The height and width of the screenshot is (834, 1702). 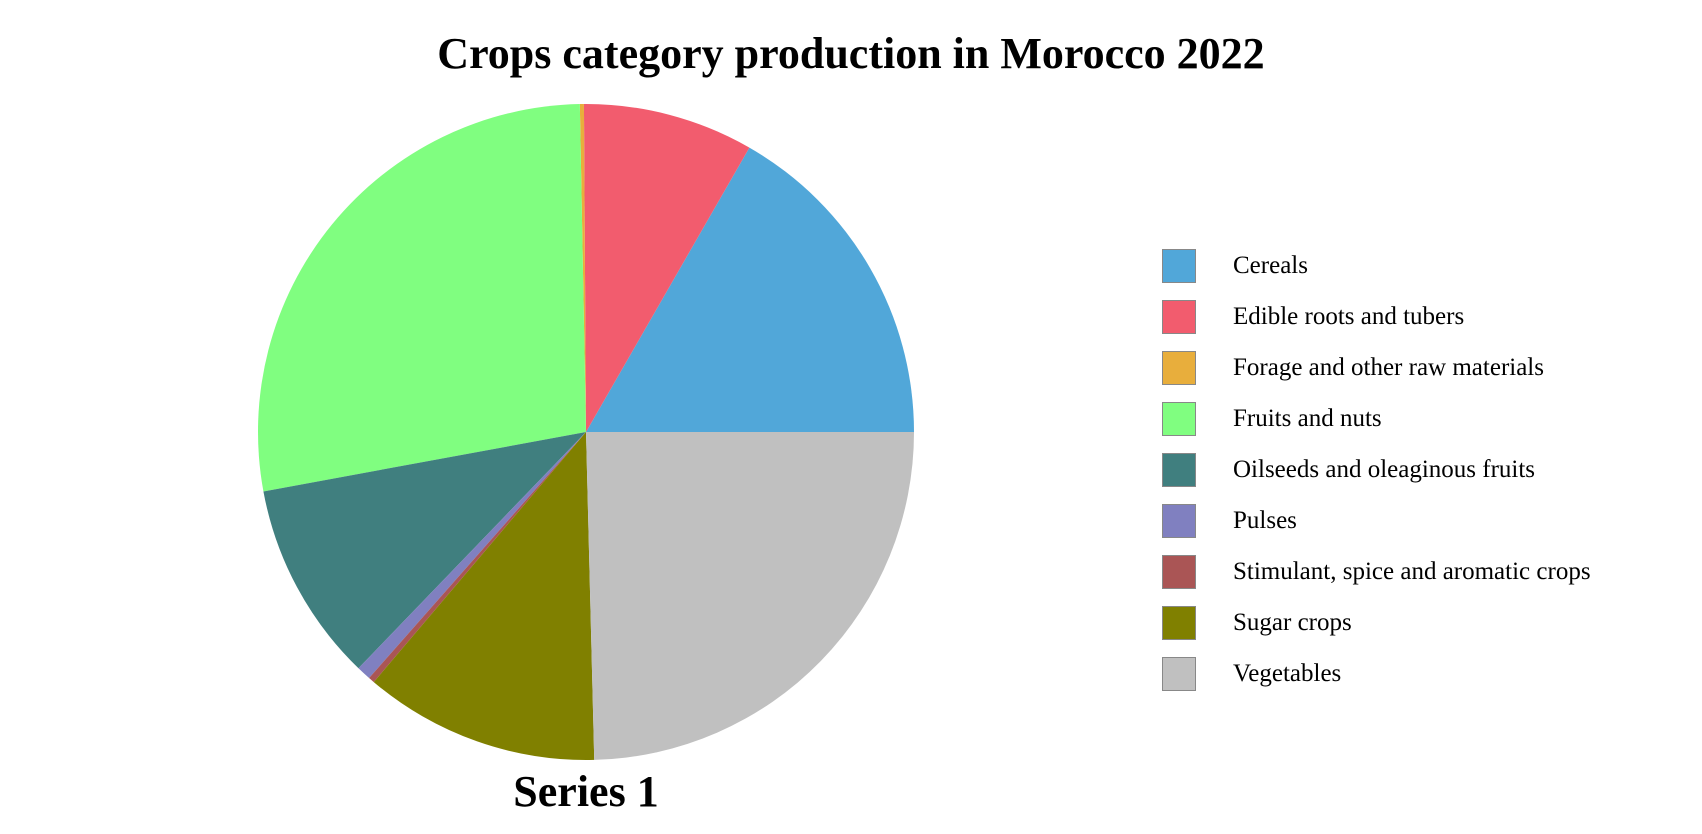 What do you see at coordinates (750, 596) in the screenshot?
I see `pie-slice-vegetables` at bounding box center [750, 596].